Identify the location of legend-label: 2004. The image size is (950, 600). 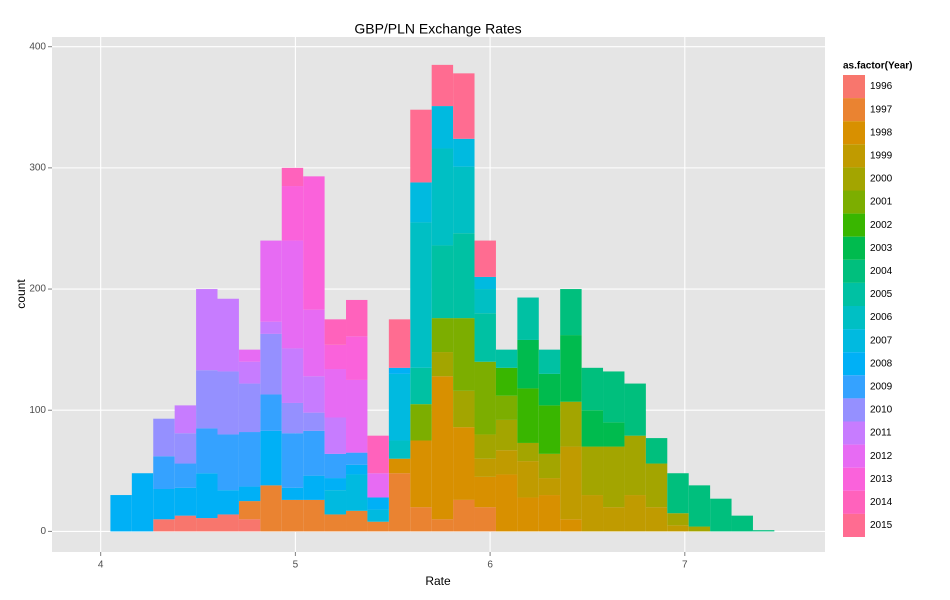
(881, 271).